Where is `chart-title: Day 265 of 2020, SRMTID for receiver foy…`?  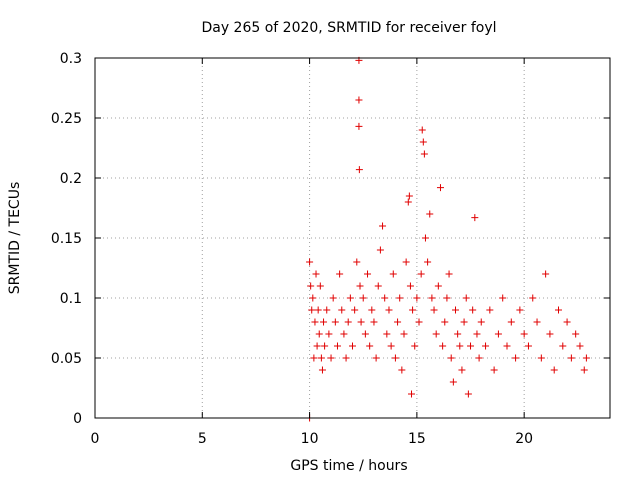
chart-title: Day 265 of 2020, SRMTID for receiver foy… is located at coordinates (348, 28).